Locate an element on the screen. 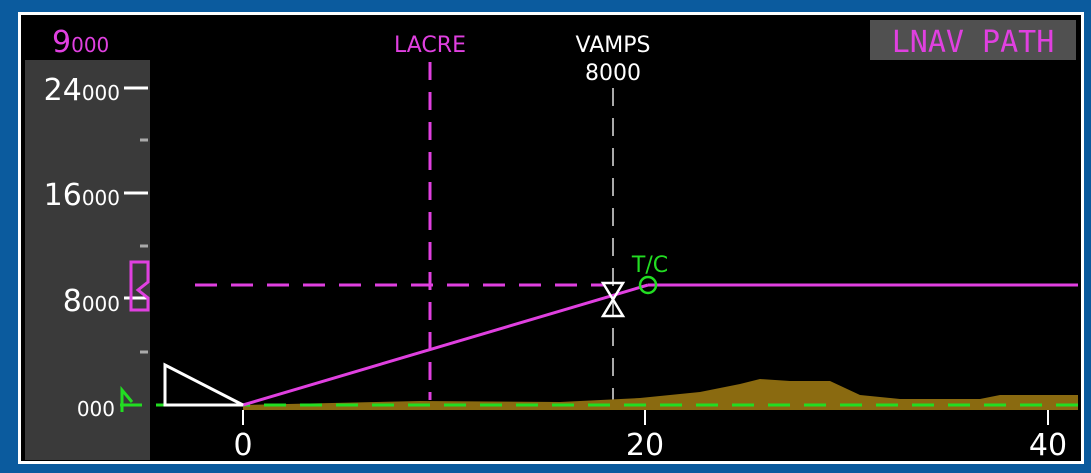 The image size is (1091, 473). altitude-constraint is located at coordinates (613, 299).